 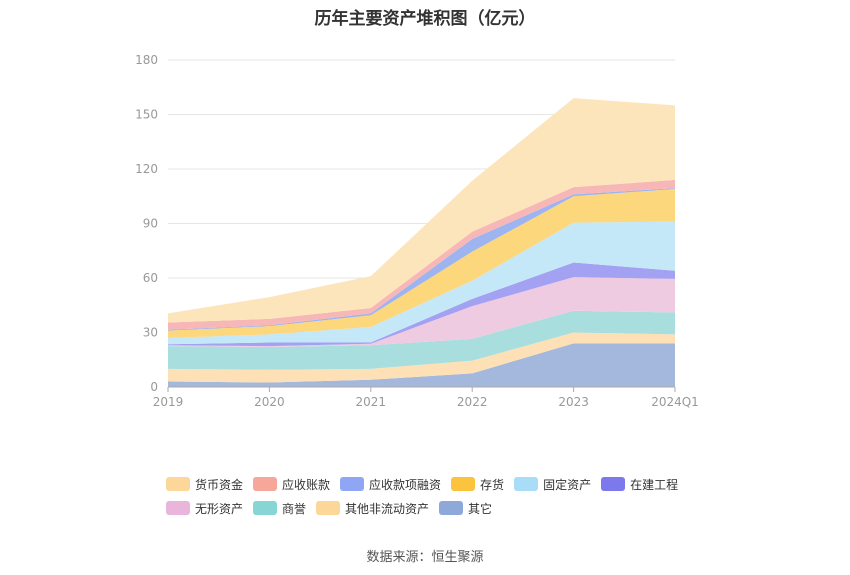 I want to click on legend-item-construction: 在建工程, so click(x=639, y=484).